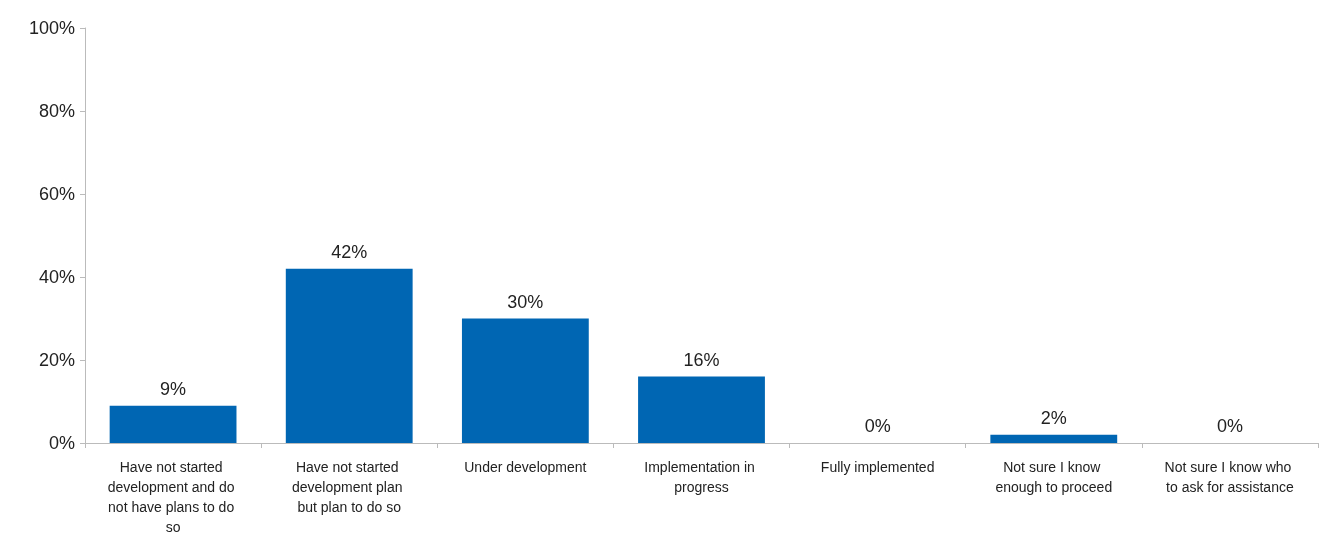 The height and width of the screenshot is (547, 1322). Describe the element at coordinates (525, 301) in the screenshot. I see `data-label: 30%` at that location.